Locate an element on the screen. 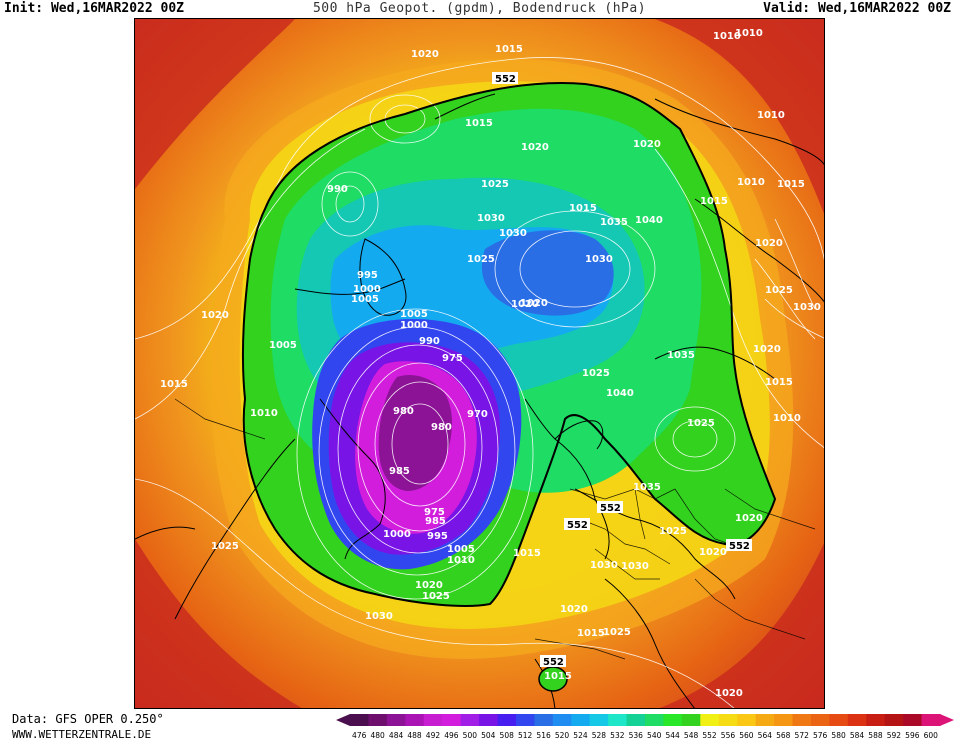  legend-tick-label: 516 is located at coordinates (543, 735).